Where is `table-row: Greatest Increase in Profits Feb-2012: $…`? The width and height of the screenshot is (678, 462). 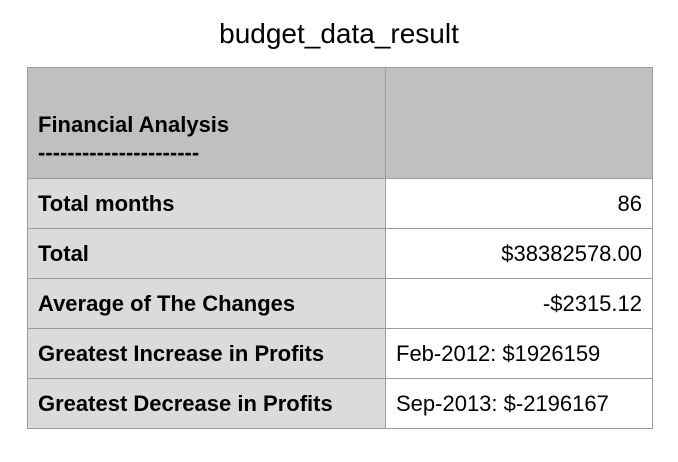 table-row: Greatest Increase in Profits Feb-2012: $… is located at coordinates (340, 353).